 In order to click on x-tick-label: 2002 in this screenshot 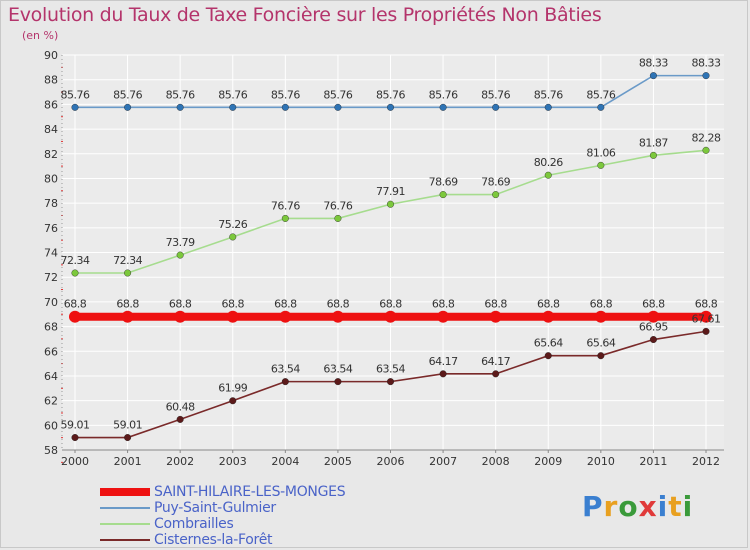, I will do `click(180, 461)`.